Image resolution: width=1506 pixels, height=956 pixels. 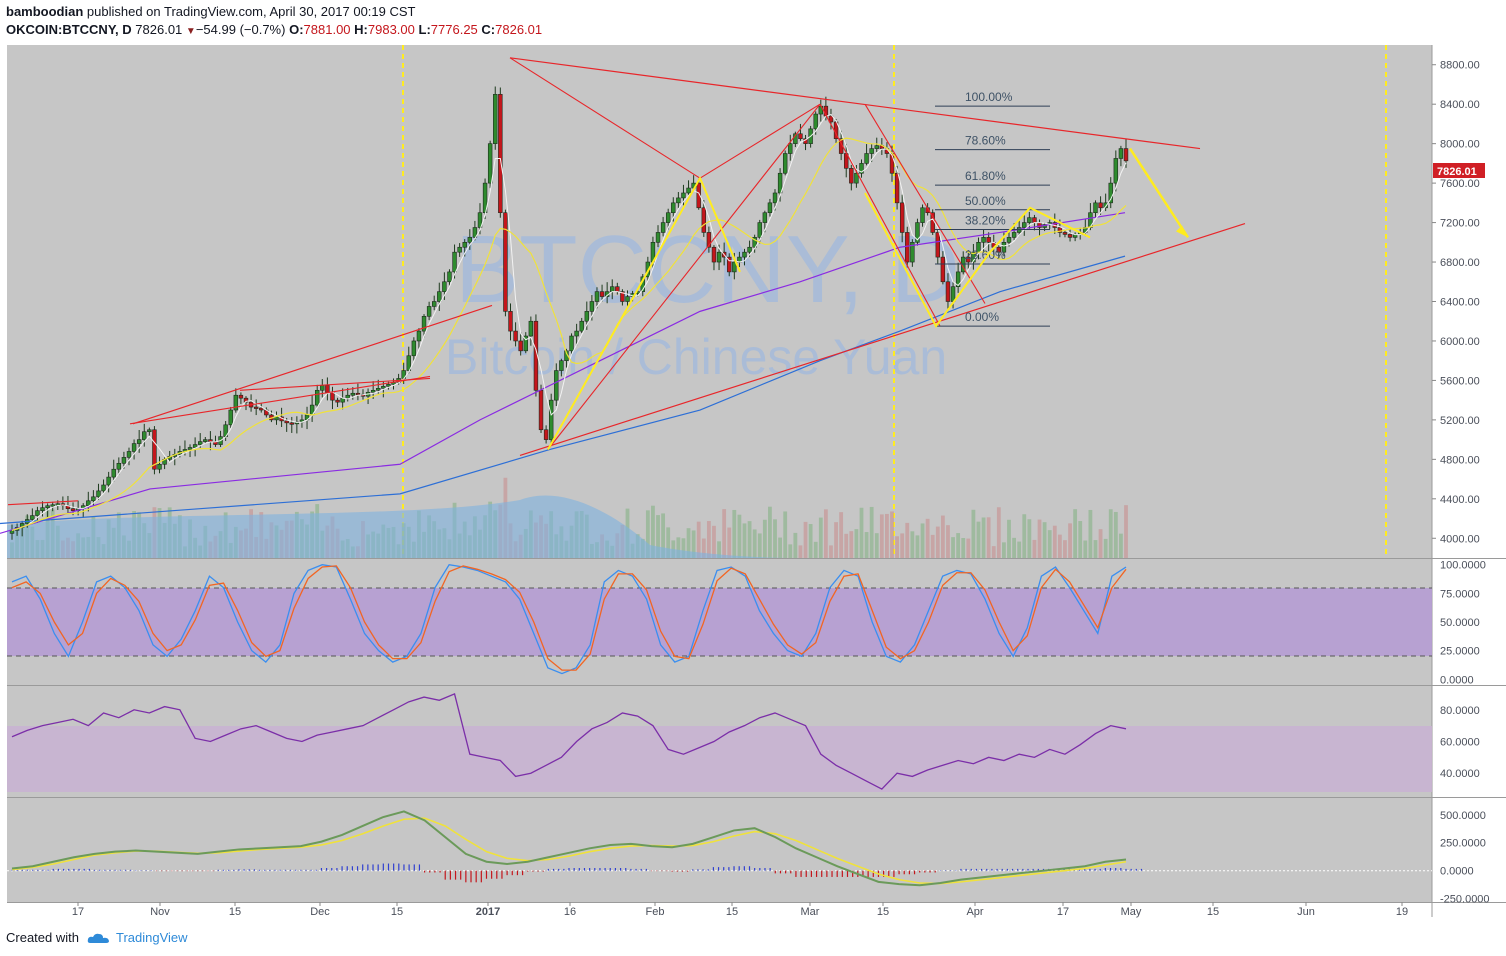 What do you see at coordinates (1402, 912) in the screenshot?
I see `time-tick-label: 19` at bounding box center [1402, 912].